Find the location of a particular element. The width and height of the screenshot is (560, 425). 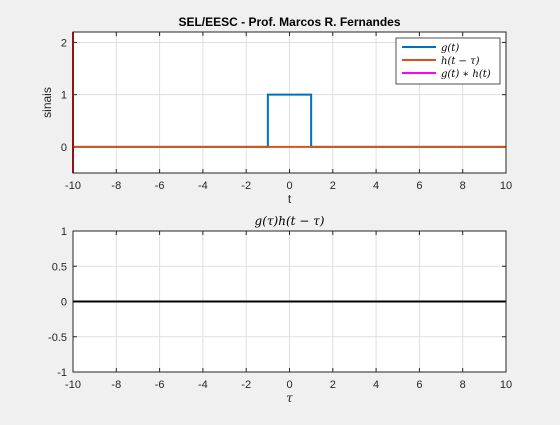

legend-label-1: g(t) is located at coordinates (450, 48).